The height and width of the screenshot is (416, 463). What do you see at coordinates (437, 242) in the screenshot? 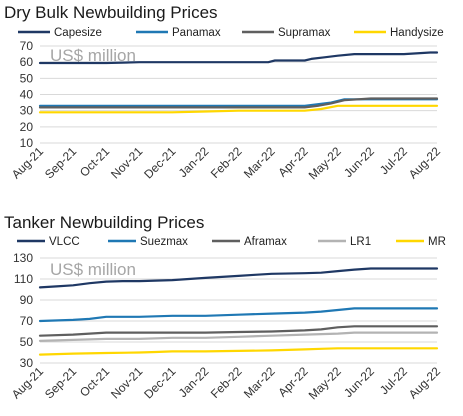
I see `legend-label: MR` at bounding box center [437, 242].